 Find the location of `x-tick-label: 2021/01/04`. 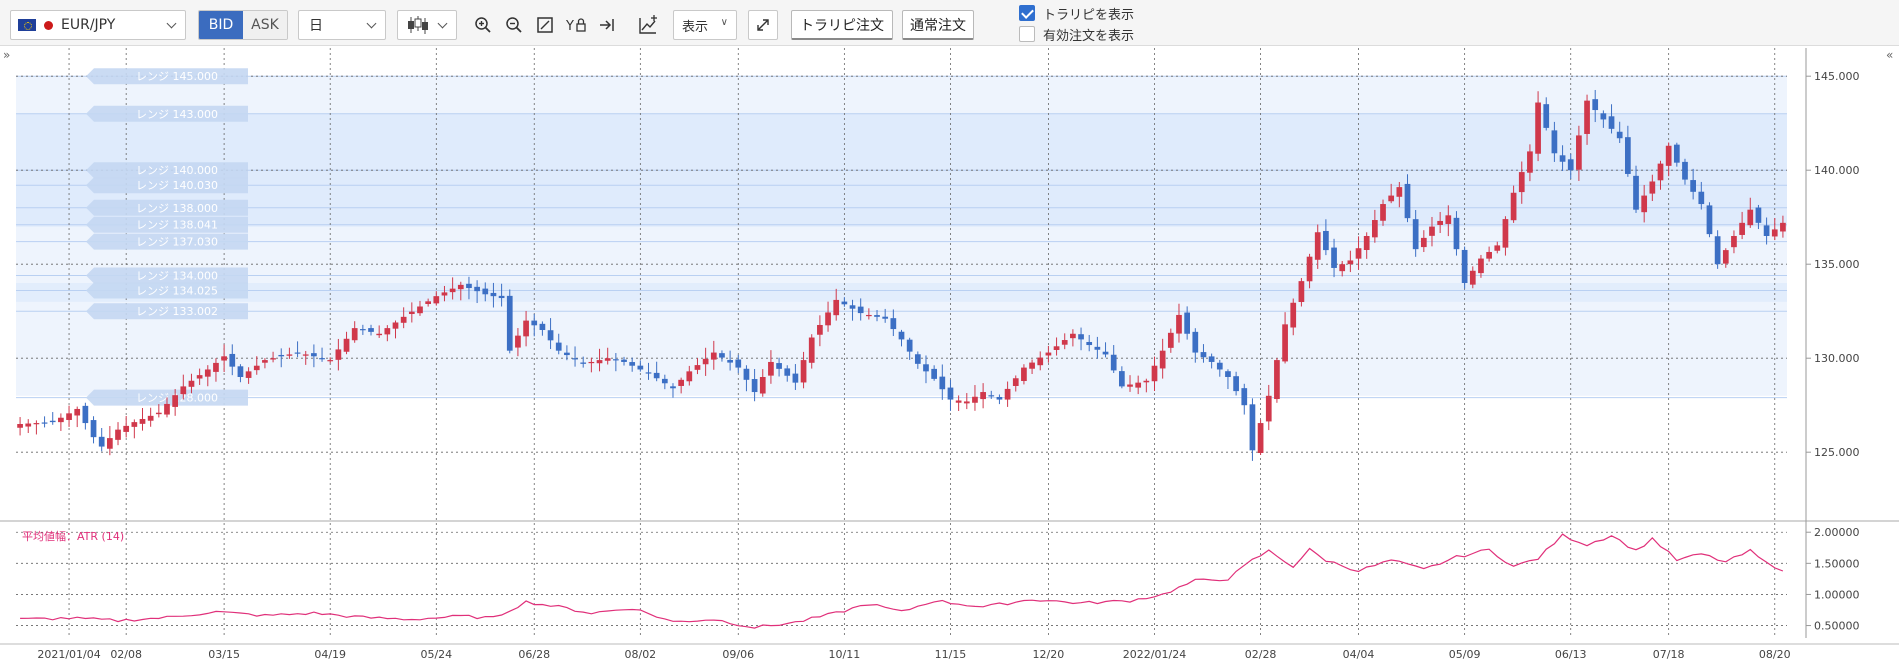

x-tick-label: 2021/01/04 is located at coordinates (68, 654).